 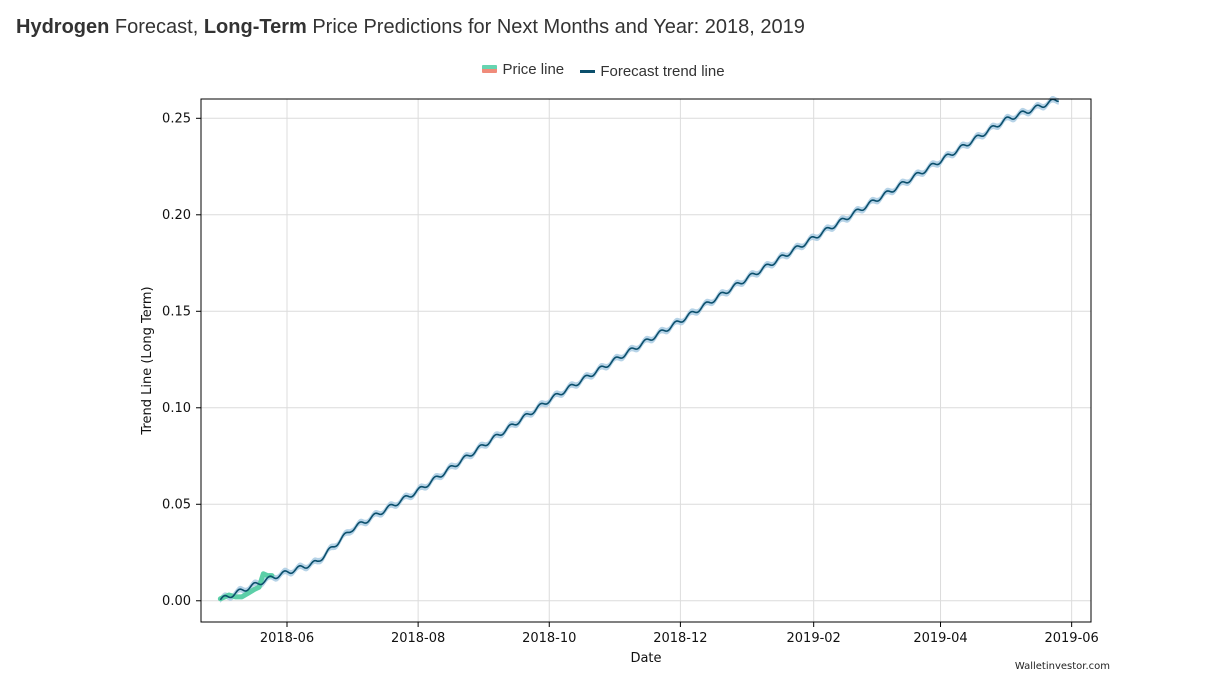 I want to click on y-axis-label: Trend Line (Long Term), so click(x=147, y=360).